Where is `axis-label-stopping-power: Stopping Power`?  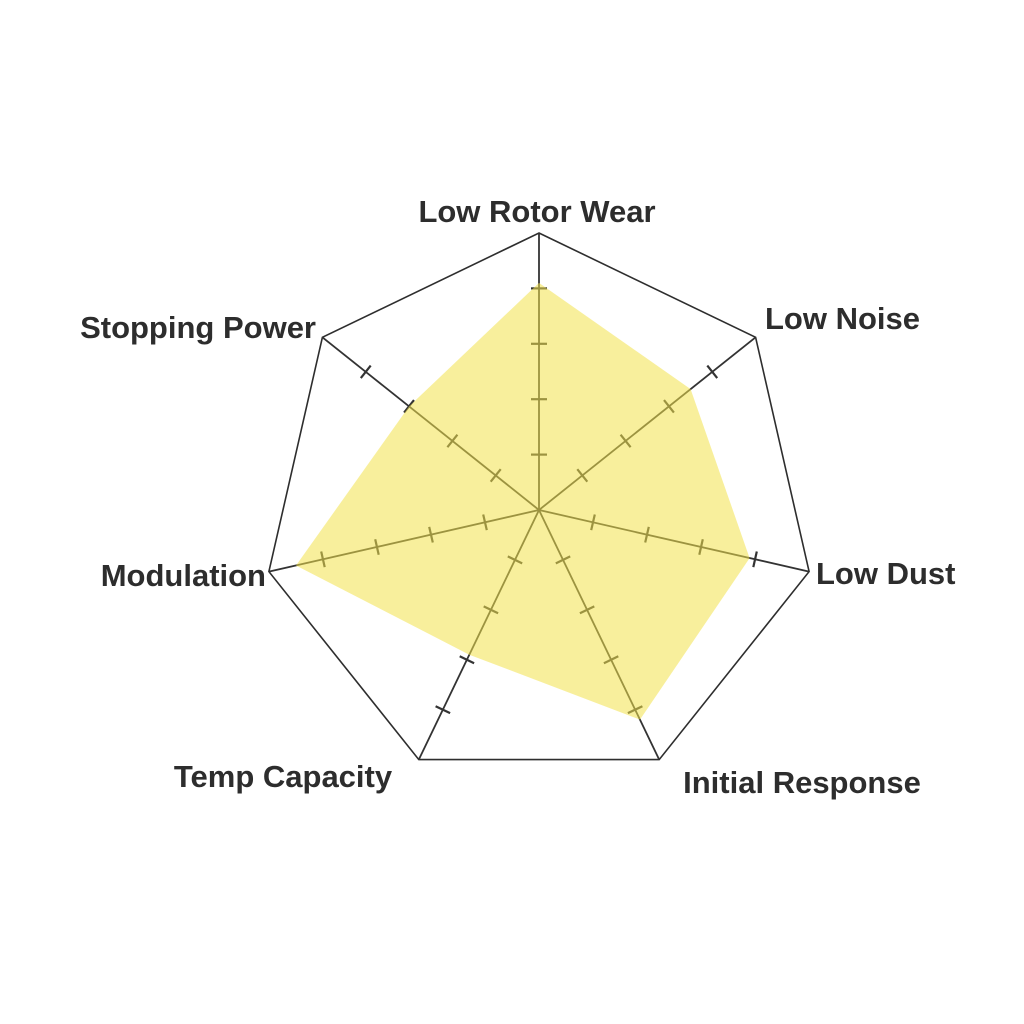 axis-label-stopping-power: Stopping Power is located at coordinates (198, 327).